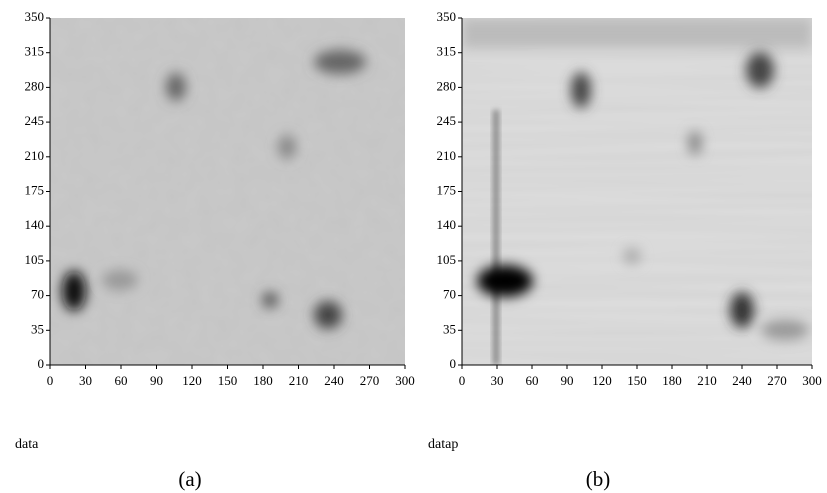  What do you see at coordinates (27, 444) in the screenshot?
I see `x-label: data` at bounding box center [27, 444].